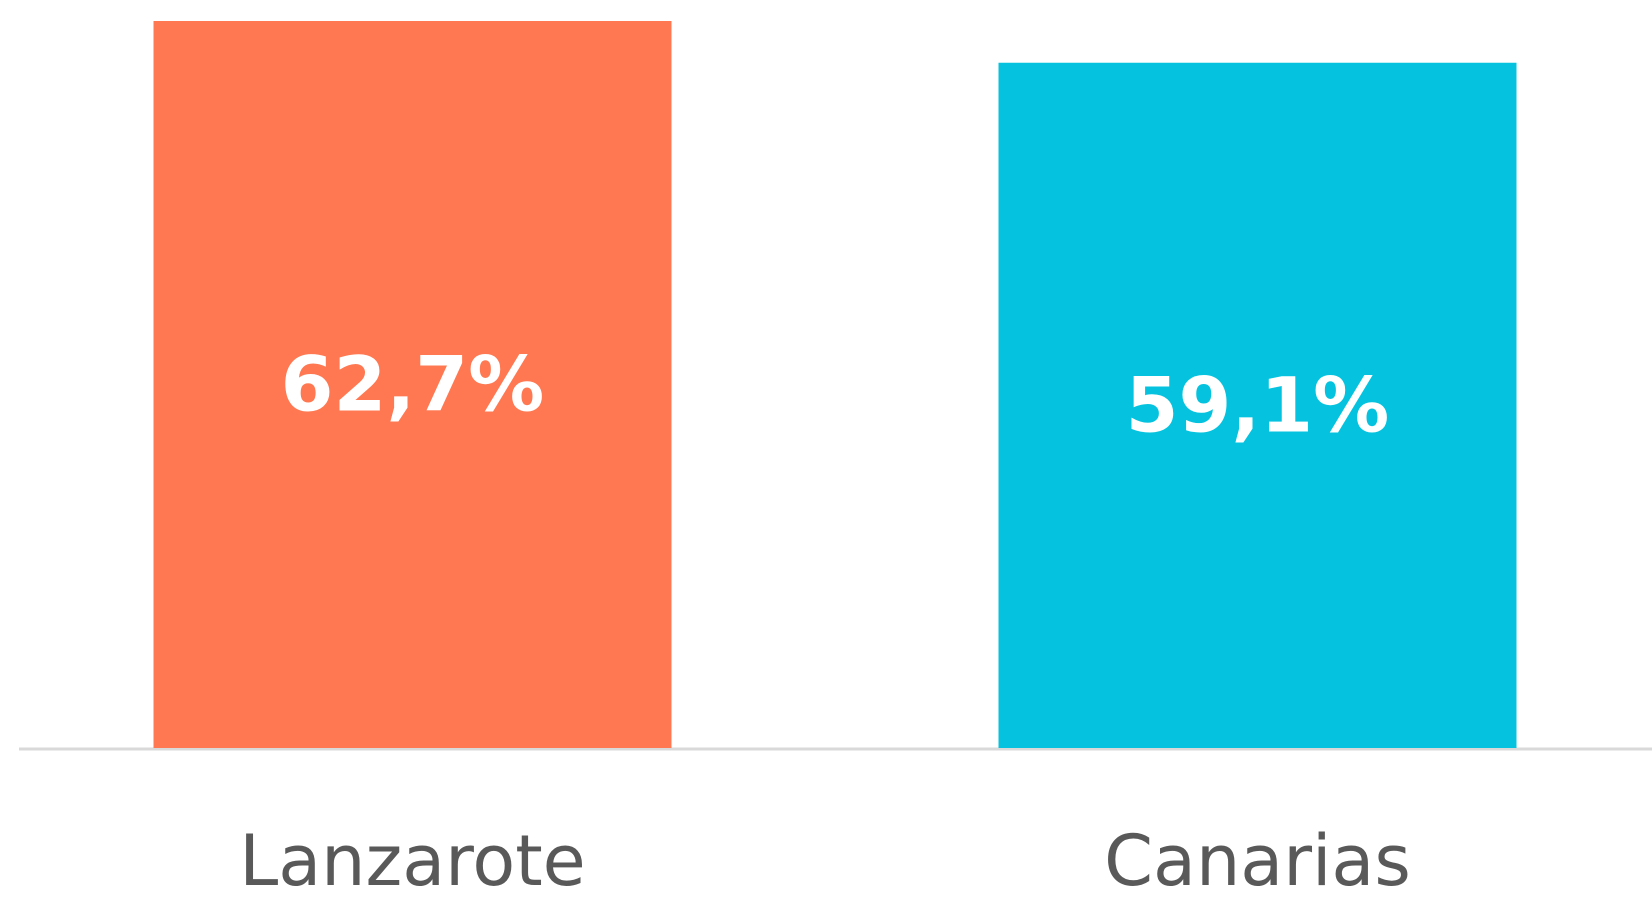 The height and width of the screenshot is (900, 1652). What do you see at coordinates (412, 860) in the screenshot?
I see `x-tick-label: Lanzarote` at bounding box center [412, 860].